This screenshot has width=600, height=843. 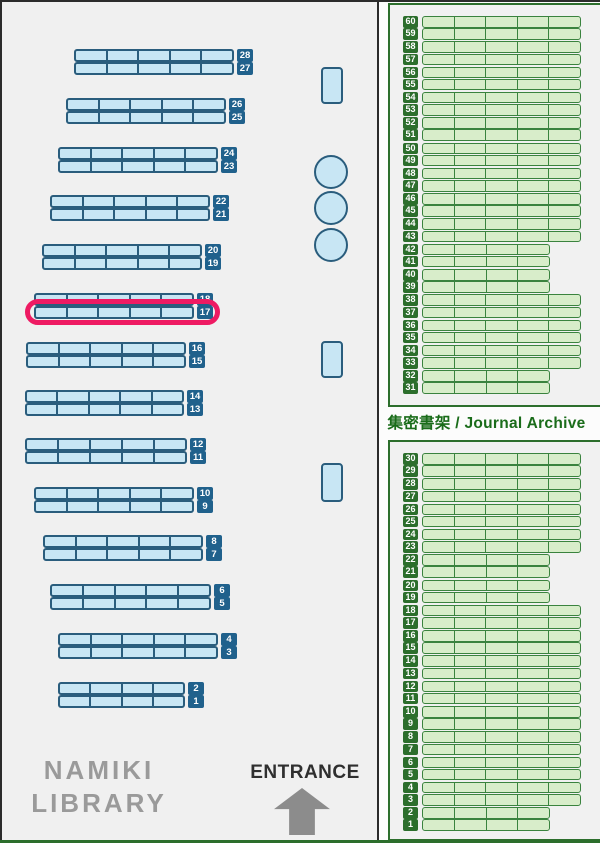 What do you see at coordinates (410, 572) in the screenshot?
I see `archive-number-badge: 21` at bounding box center [410, 572].